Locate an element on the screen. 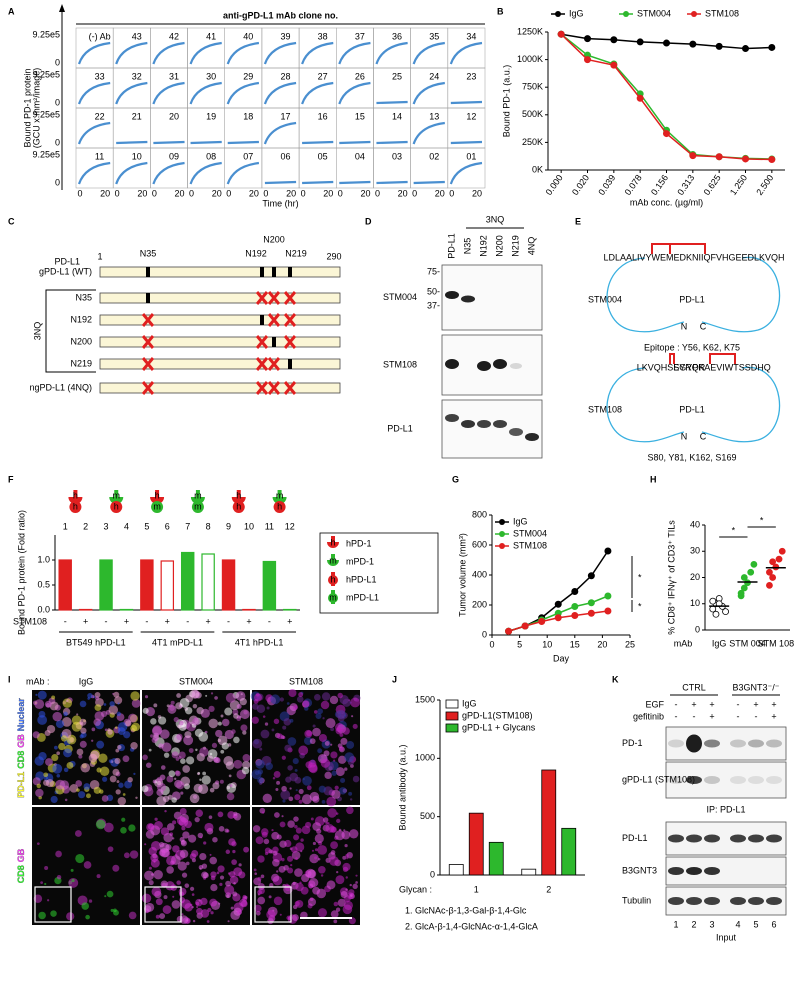 This screenshot has width=800, height=998. treatment-sign: + is located at coordinates (207, 621).